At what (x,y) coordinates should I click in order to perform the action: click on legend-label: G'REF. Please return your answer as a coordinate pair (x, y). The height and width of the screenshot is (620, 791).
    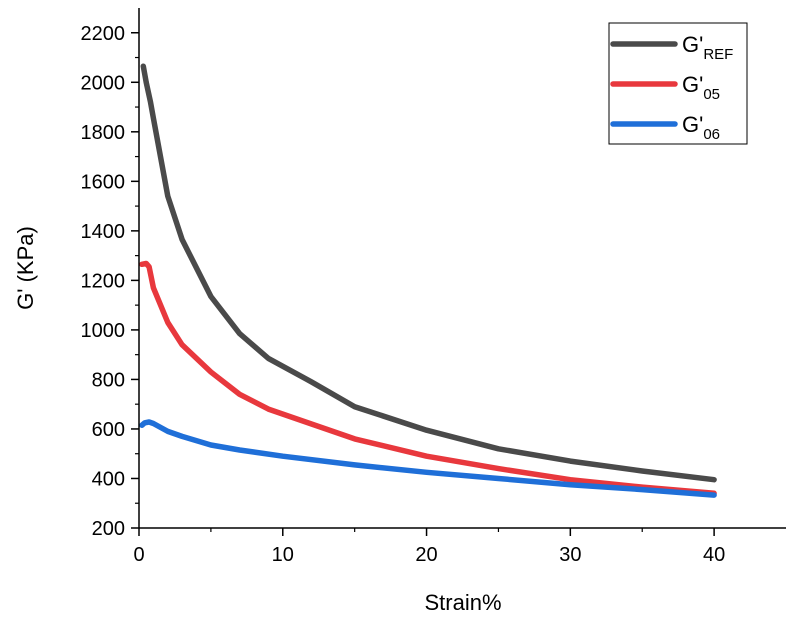
    Looking at the image, I should click on (707, 47).